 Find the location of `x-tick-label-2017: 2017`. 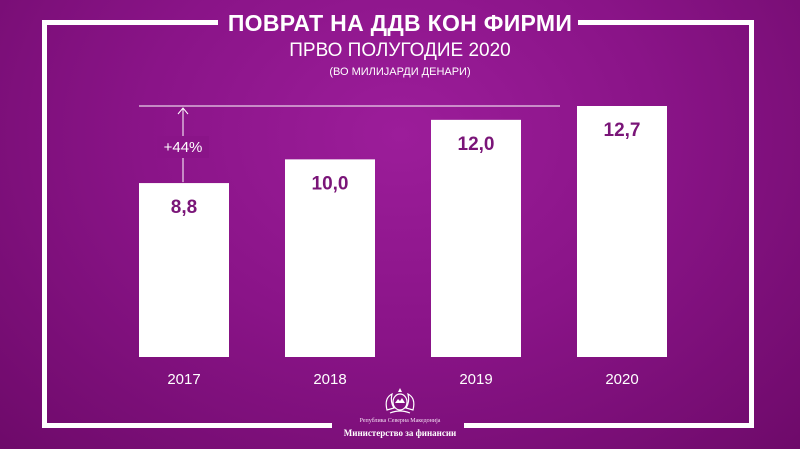

x-tick-label-2017: 2017 is located at coordinates (183, 379).